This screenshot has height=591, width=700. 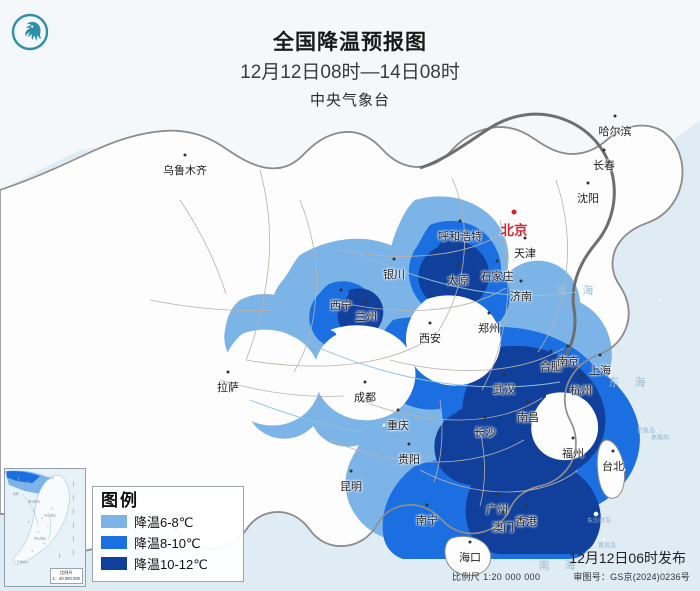 I want to click on city-label: 乌鲁木齐, so click(x=185, y=171).